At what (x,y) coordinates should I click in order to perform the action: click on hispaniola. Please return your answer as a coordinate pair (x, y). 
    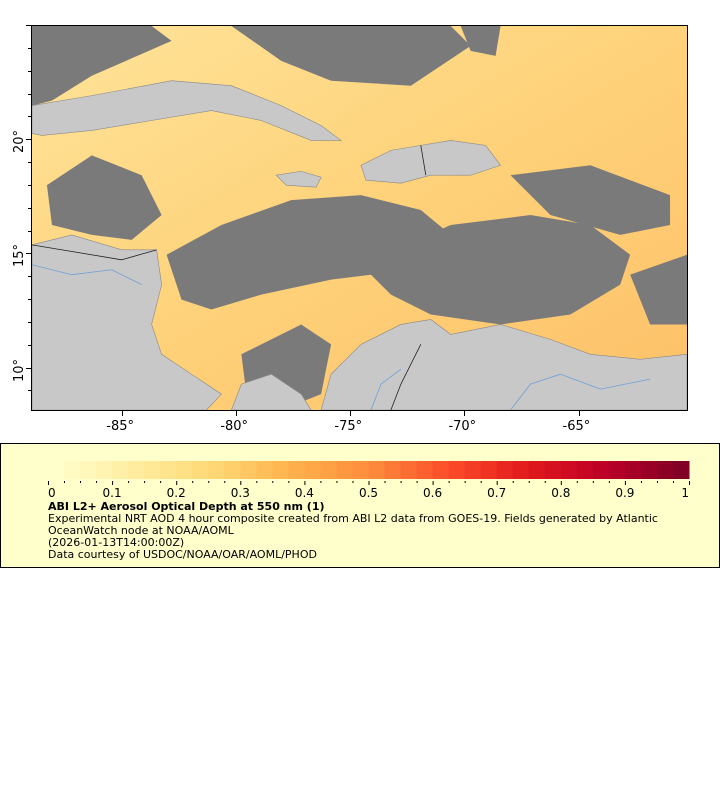
    Looking at the image, I should click on (431, 162).